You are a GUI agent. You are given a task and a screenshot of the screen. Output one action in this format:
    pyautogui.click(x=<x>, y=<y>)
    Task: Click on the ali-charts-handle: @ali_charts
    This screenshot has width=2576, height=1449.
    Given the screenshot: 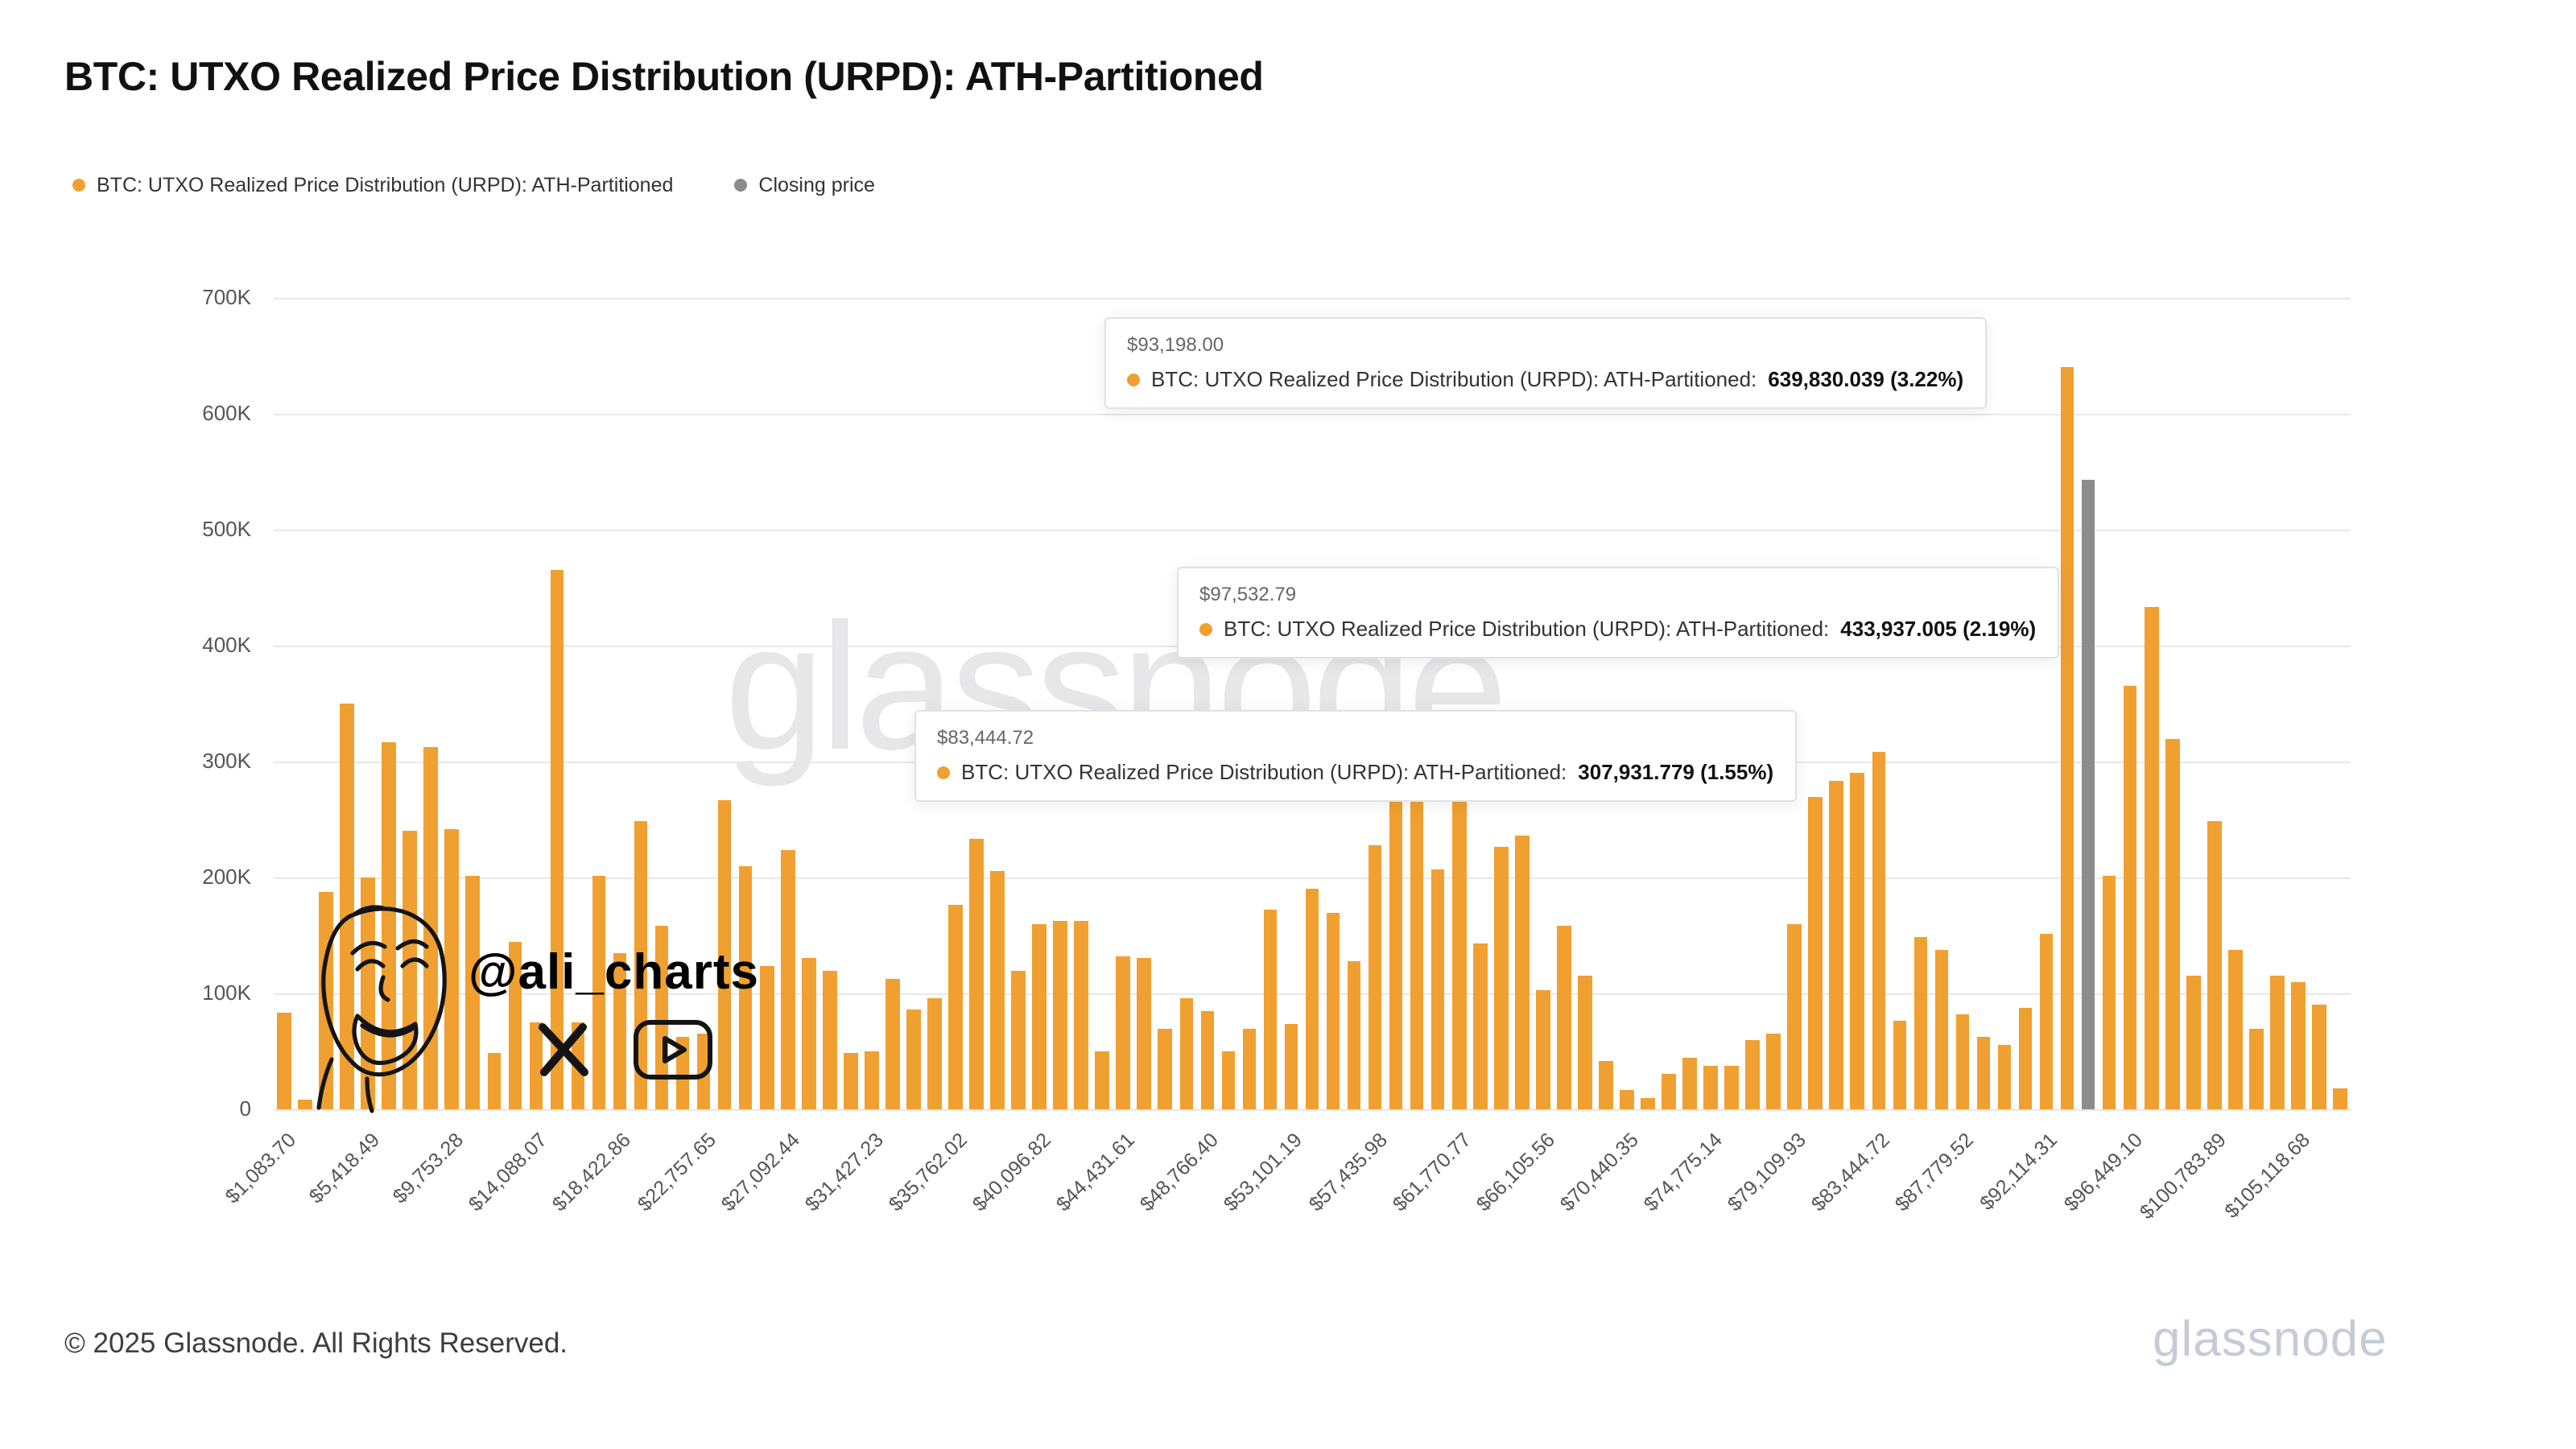 What is the action you would take?
    pyautogui.click(x=614, y=971)
    